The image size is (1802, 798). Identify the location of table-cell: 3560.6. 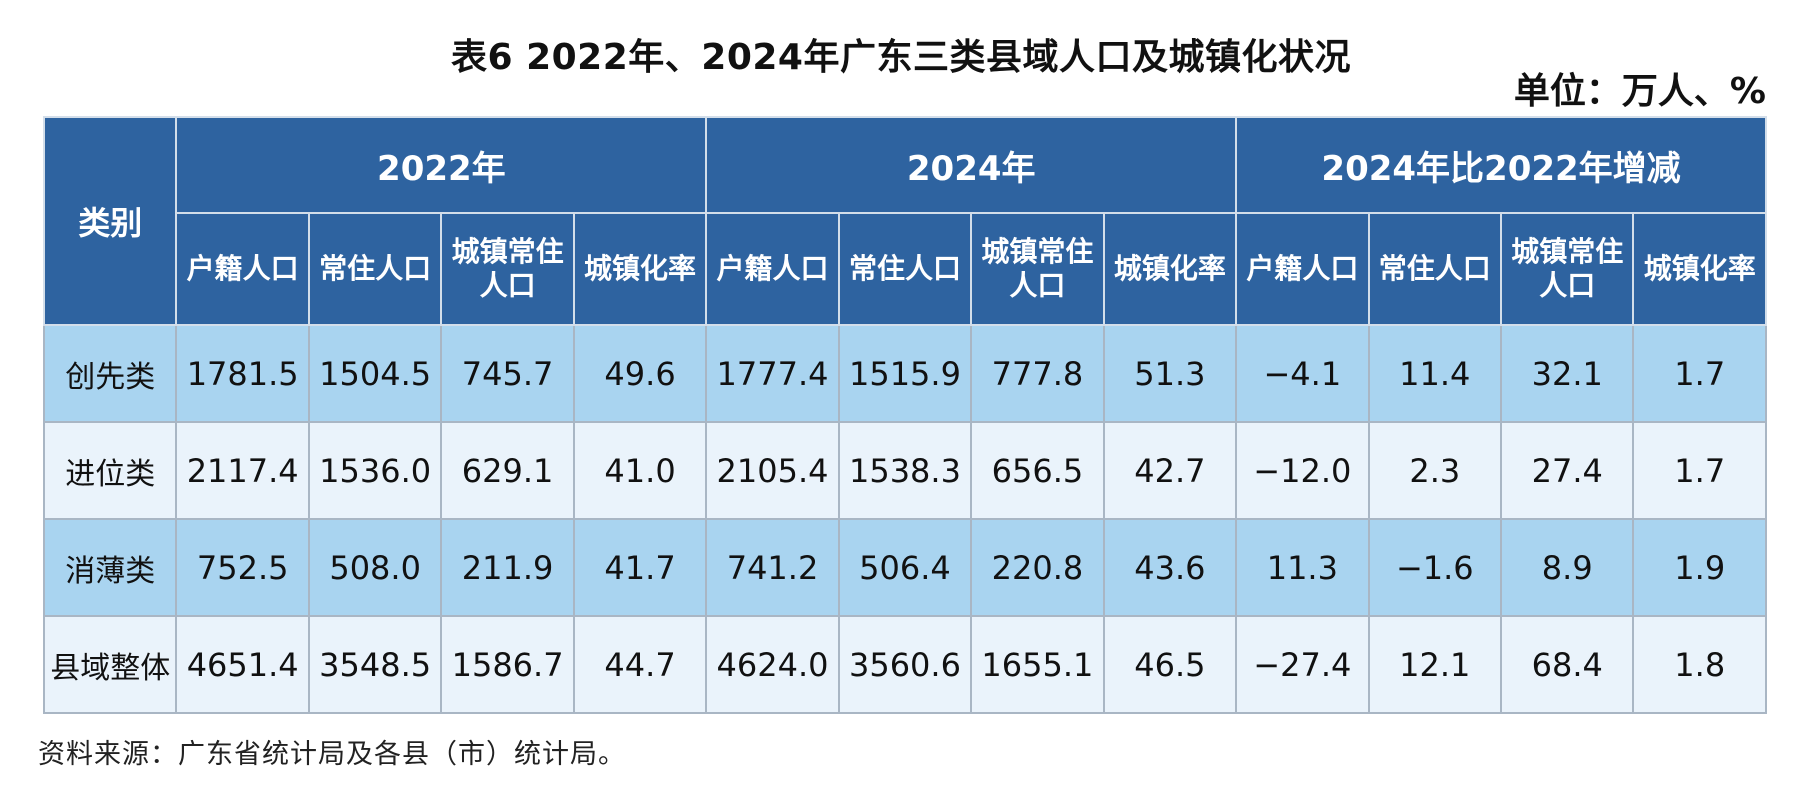
(905, 664).